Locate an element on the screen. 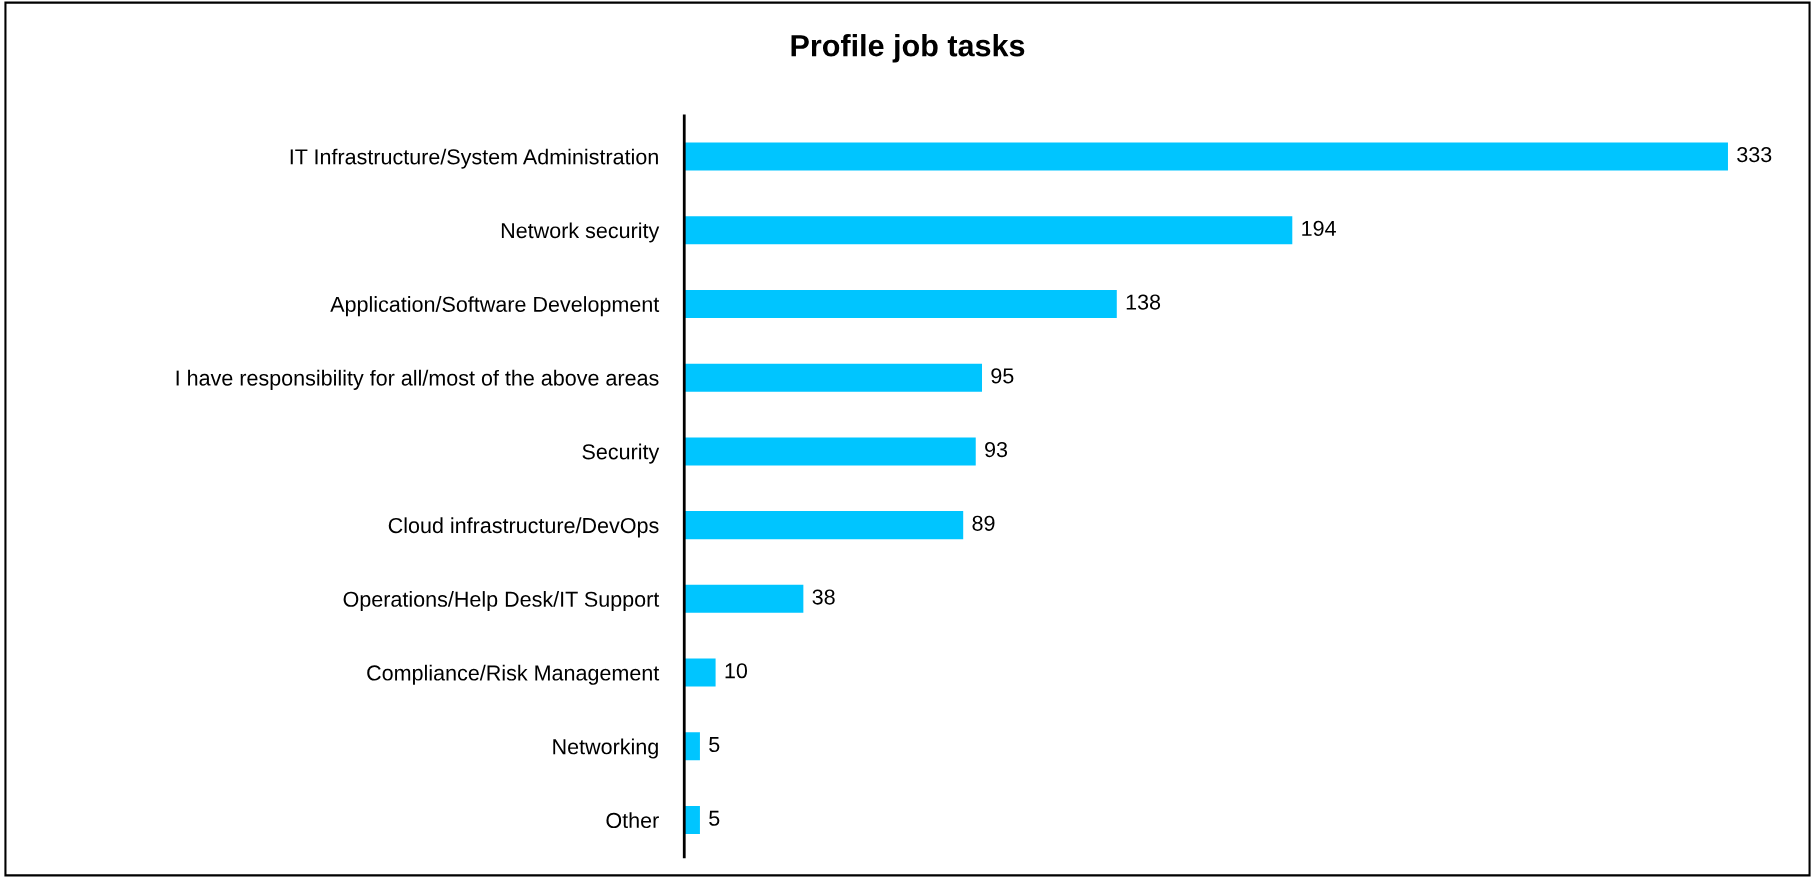  data-label: 10 is located at coordinates (736, 671).